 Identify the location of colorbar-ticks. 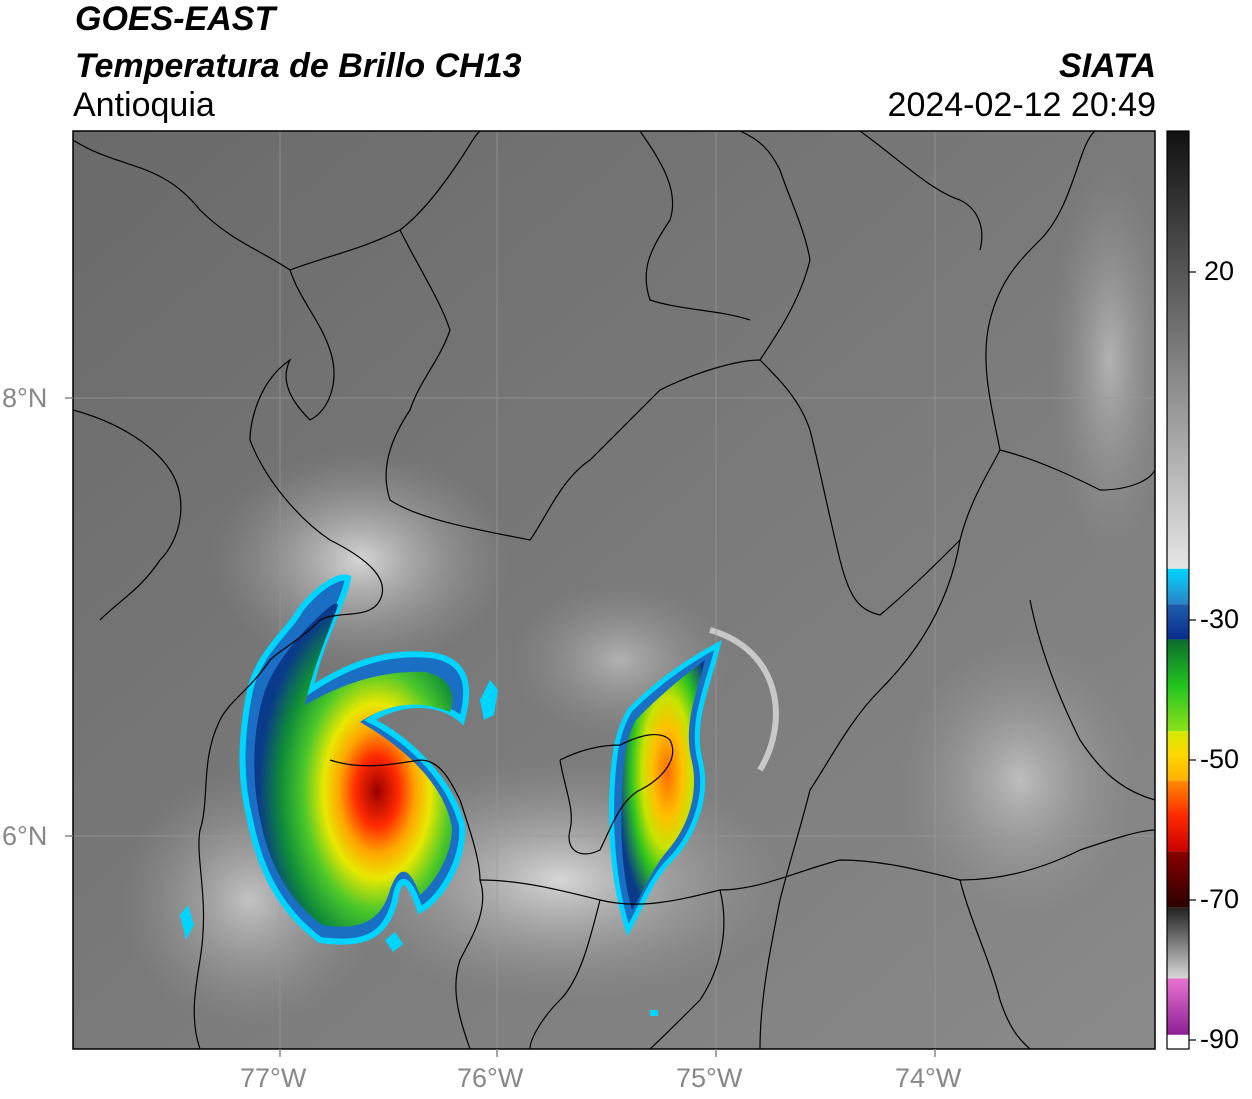
(1192, 656).